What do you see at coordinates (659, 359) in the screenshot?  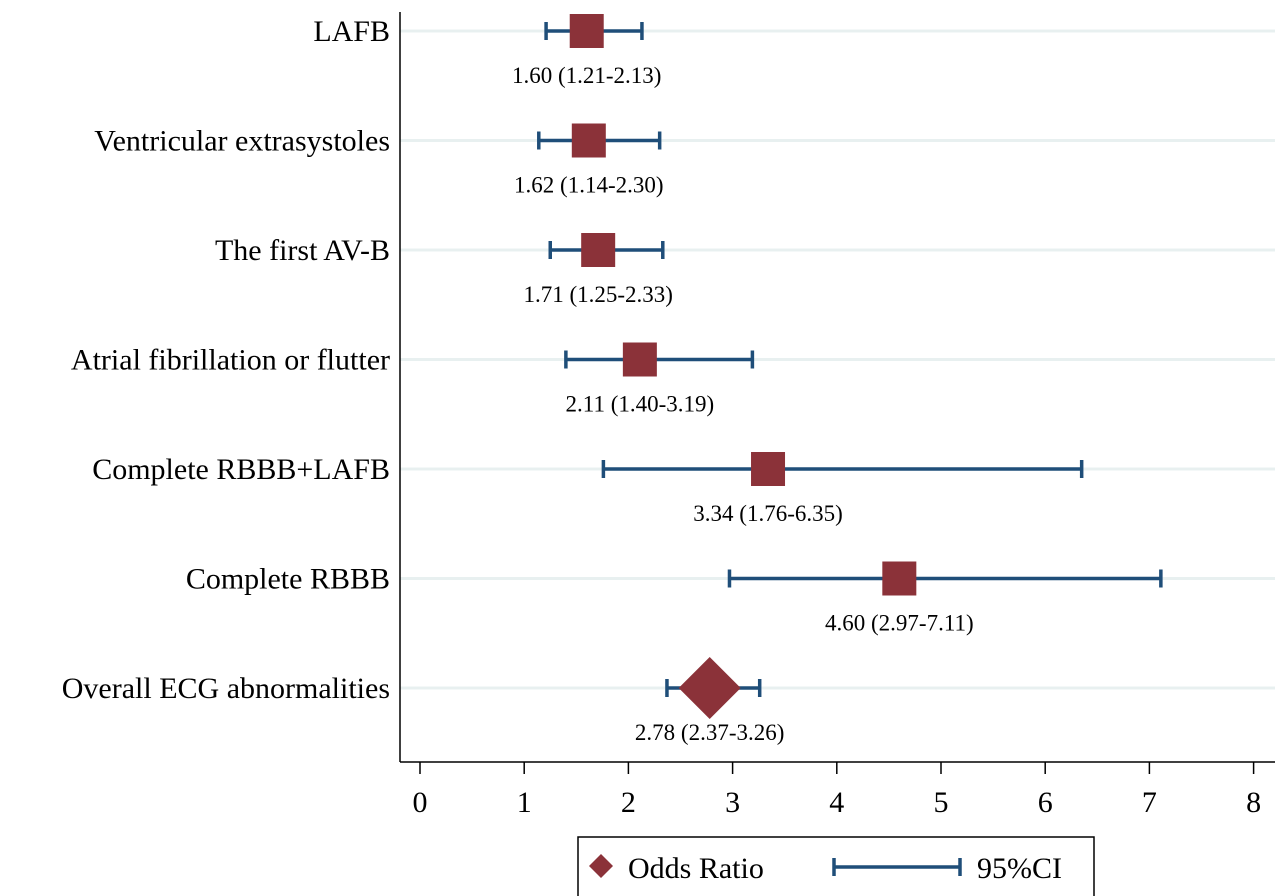 I see `ci-bar-atrial-fibrillation-or-flutter` at bounding box center [659, 359].